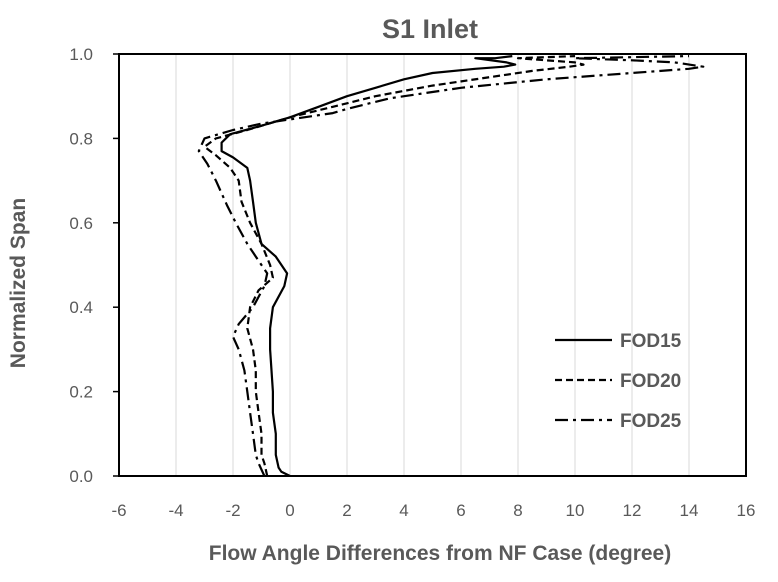  What do you see at coordinates (81, 307) in the screenshot?
I see `y-tick-label: 0.4` at bounding box center [81, 307].